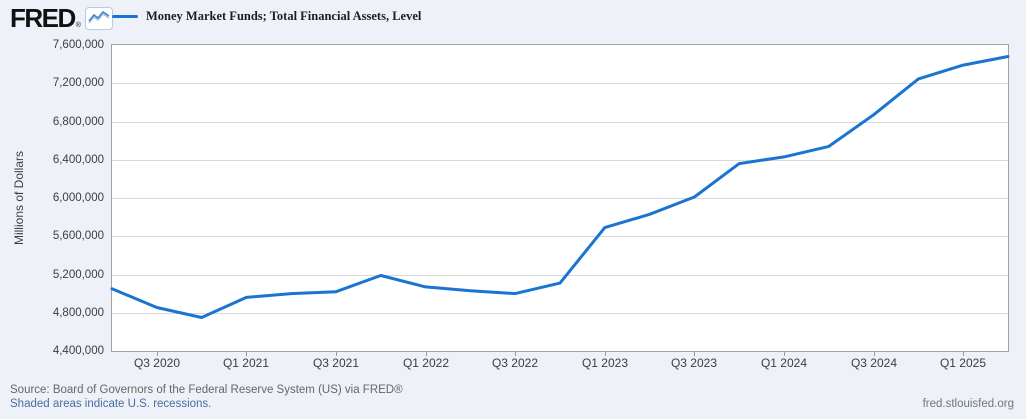 The image size is (1026, 419). What do you see at coordinates (111, 404) in the screenshot?
I see `recessions-link: Shaded areas indicate U.S. recessions.` at bounding box center [111, 404].